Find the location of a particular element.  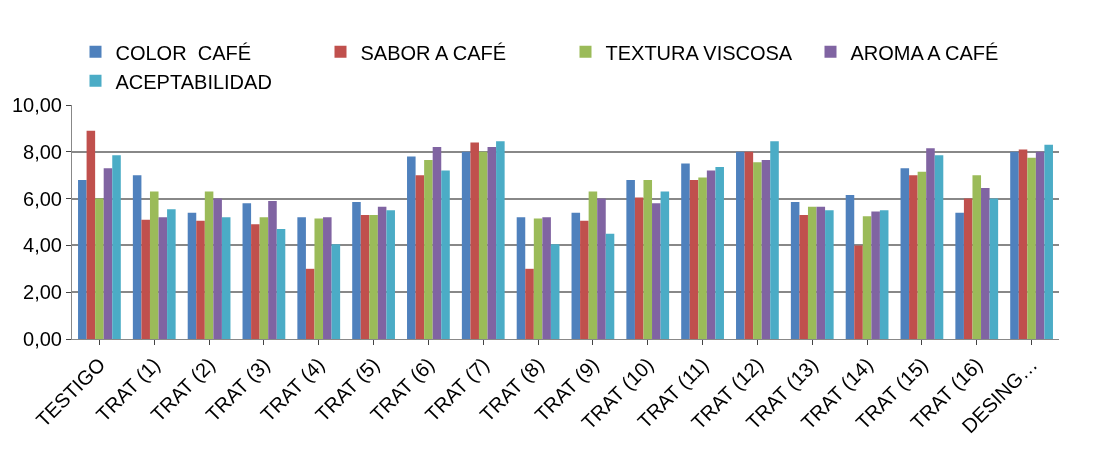

legend-label: TEXTURA VISCOSA is located at coordinates (699, 52).